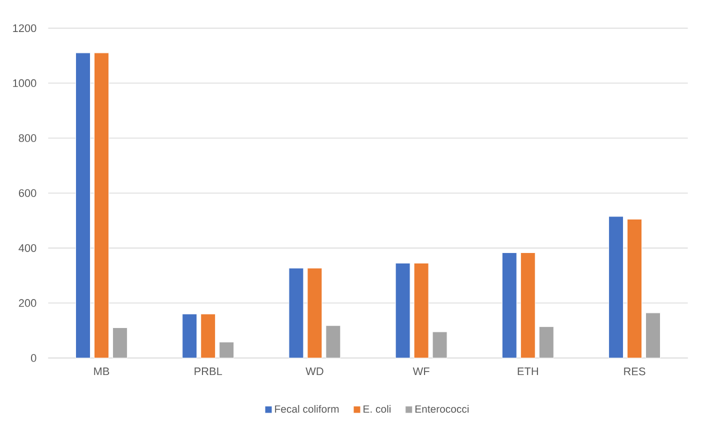 This screenshot has width=708, height=430. Describe the element at coordinates (27, 193) in the screenshot. I see `y-tick-label: 600` at that location.